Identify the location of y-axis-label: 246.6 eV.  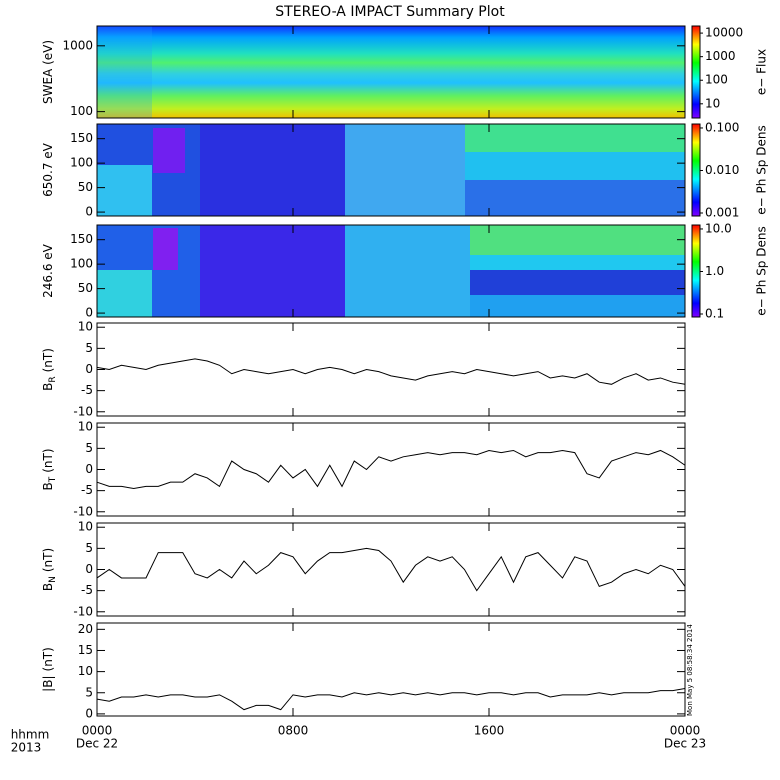
(48, 270).